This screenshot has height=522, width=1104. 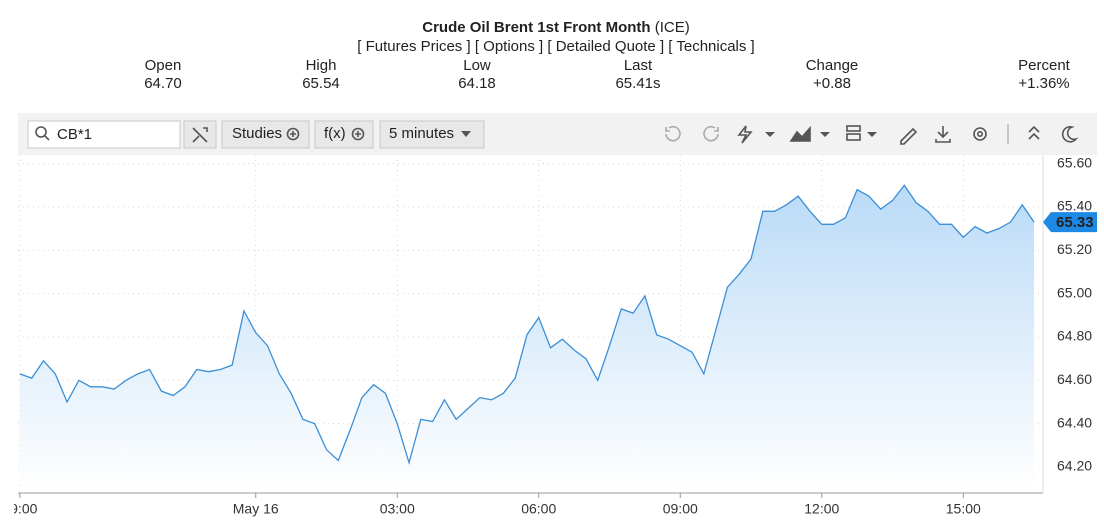 What do you see at coordinates (1034, 132) in the screenshot?
I see `collapse-icon` at bounding box center [1034, 132].